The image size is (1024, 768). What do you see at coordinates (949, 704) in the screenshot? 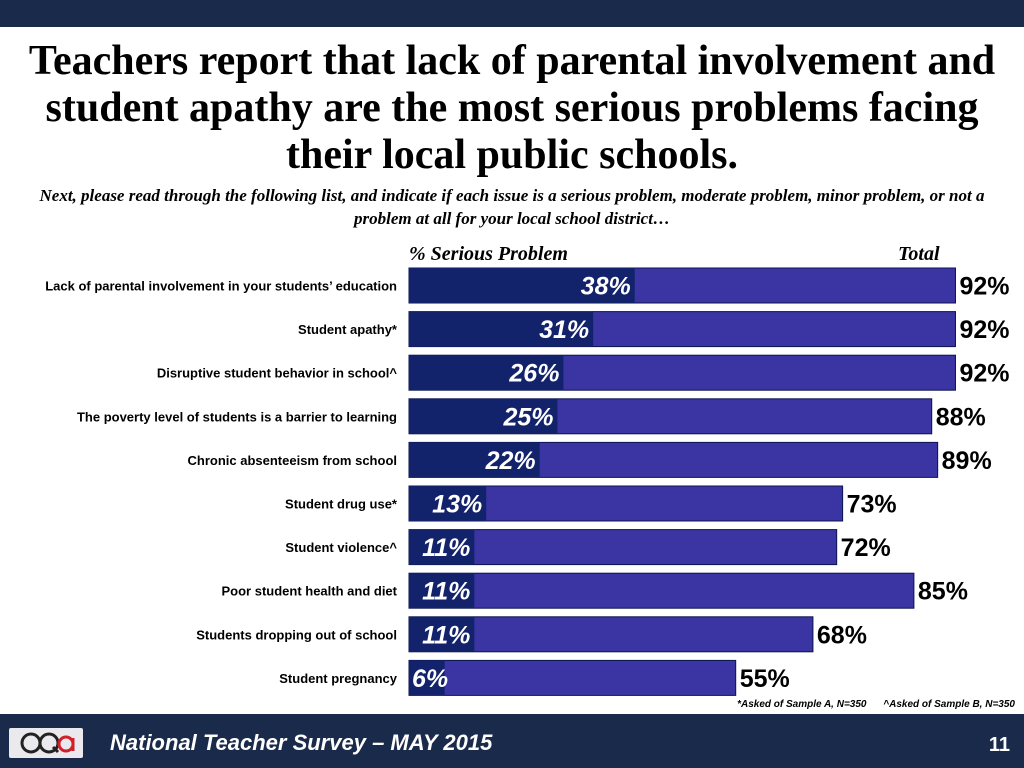
I see `sample-b-note: ^Asked of Sample B, N=350` at bounding box center [949, 704].